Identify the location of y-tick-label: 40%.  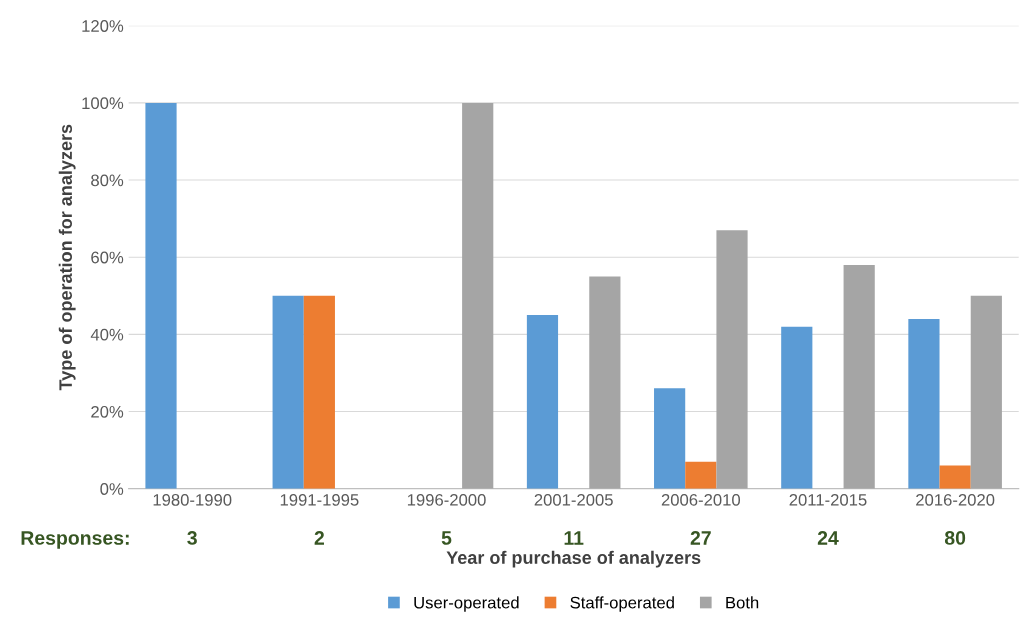
(107, 334).